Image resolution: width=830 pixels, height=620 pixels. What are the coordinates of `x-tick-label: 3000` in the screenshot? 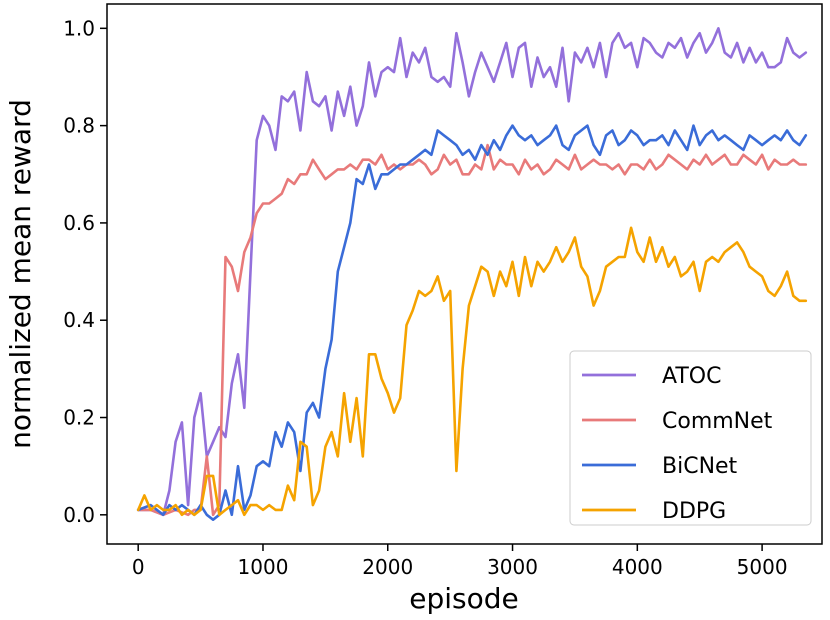 It's located at (512, 567).